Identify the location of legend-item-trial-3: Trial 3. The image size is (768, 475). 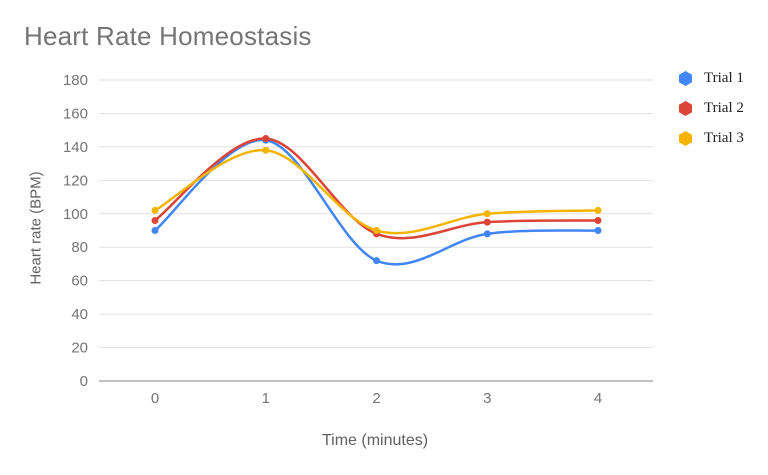
(711, 138).